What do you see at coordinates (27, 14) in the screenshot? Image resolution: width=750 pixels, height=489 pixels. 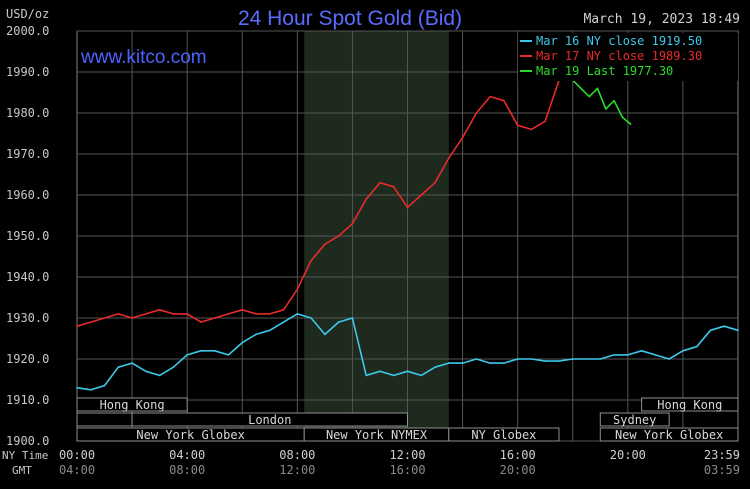 I see `y-axis-unit-label: USD/oz` at bounding box center [27, 14].